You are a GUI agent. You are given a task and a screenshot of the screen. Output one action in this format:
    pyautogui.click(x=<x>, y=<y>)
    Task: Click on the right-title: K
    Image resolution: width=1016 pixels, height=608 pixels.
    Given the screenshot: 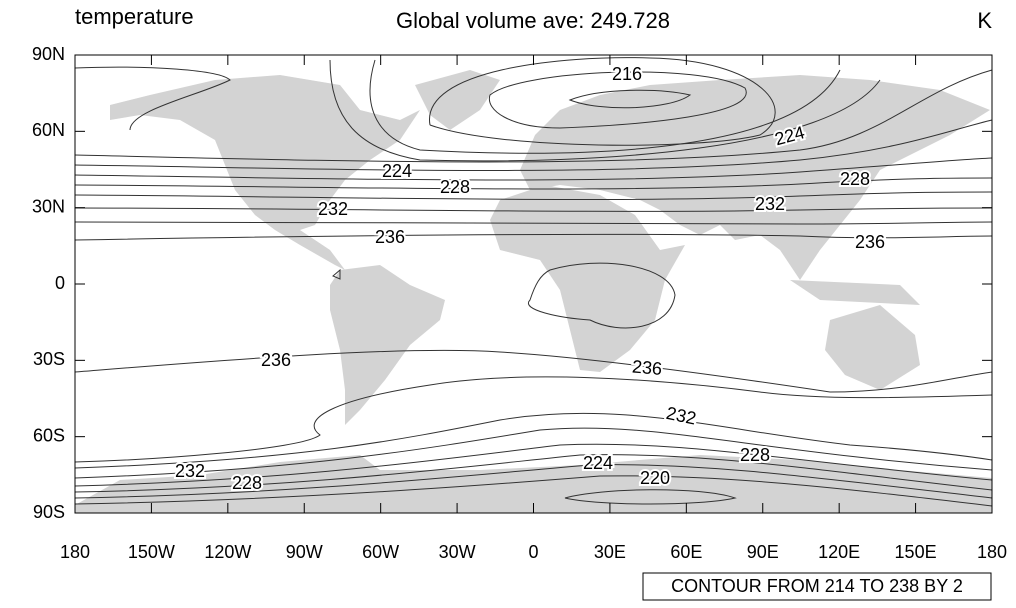 What is the action you would take?
    pyautogui.click(x=984, y=20)
    